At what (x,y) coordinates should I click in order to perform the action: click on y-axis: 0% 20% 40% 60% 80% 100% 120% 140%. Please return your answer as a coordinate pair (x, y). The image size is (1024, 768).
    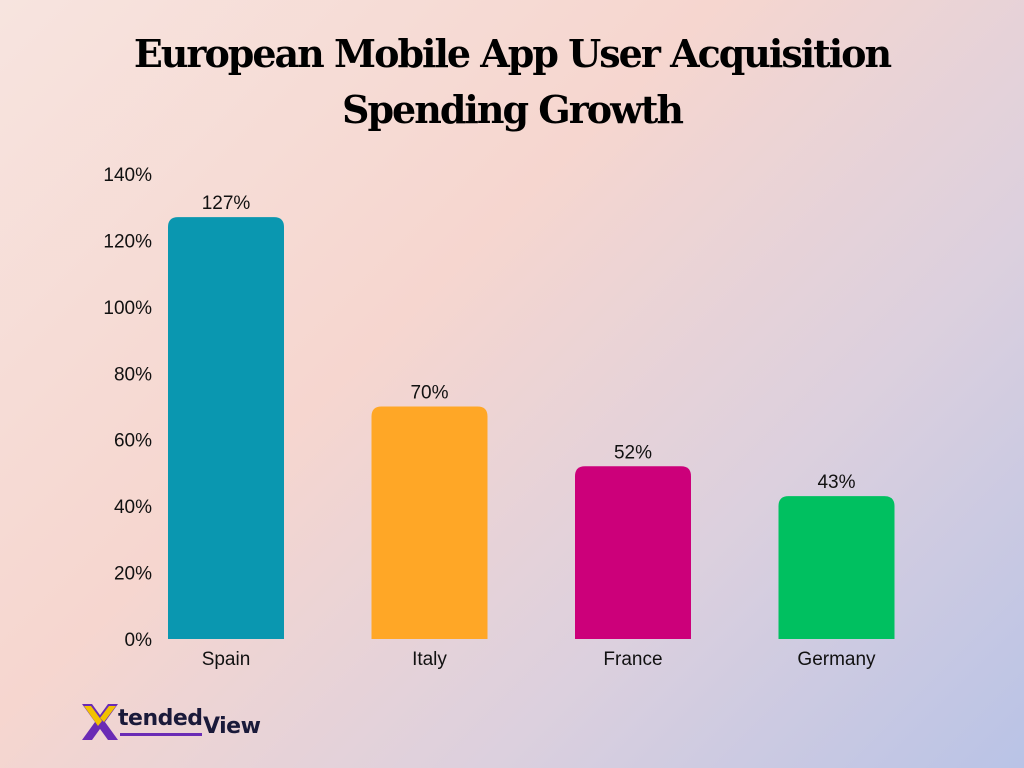
    Looking at the image, I should click on (127, 408).